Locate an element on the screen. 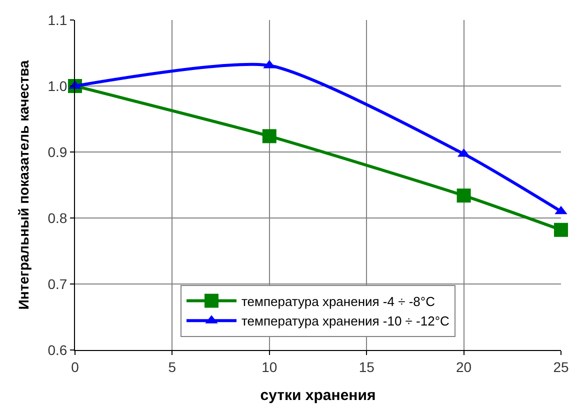 The image size is (581, 412). x-tick-label: 10 is located at coordinates (270, 366).